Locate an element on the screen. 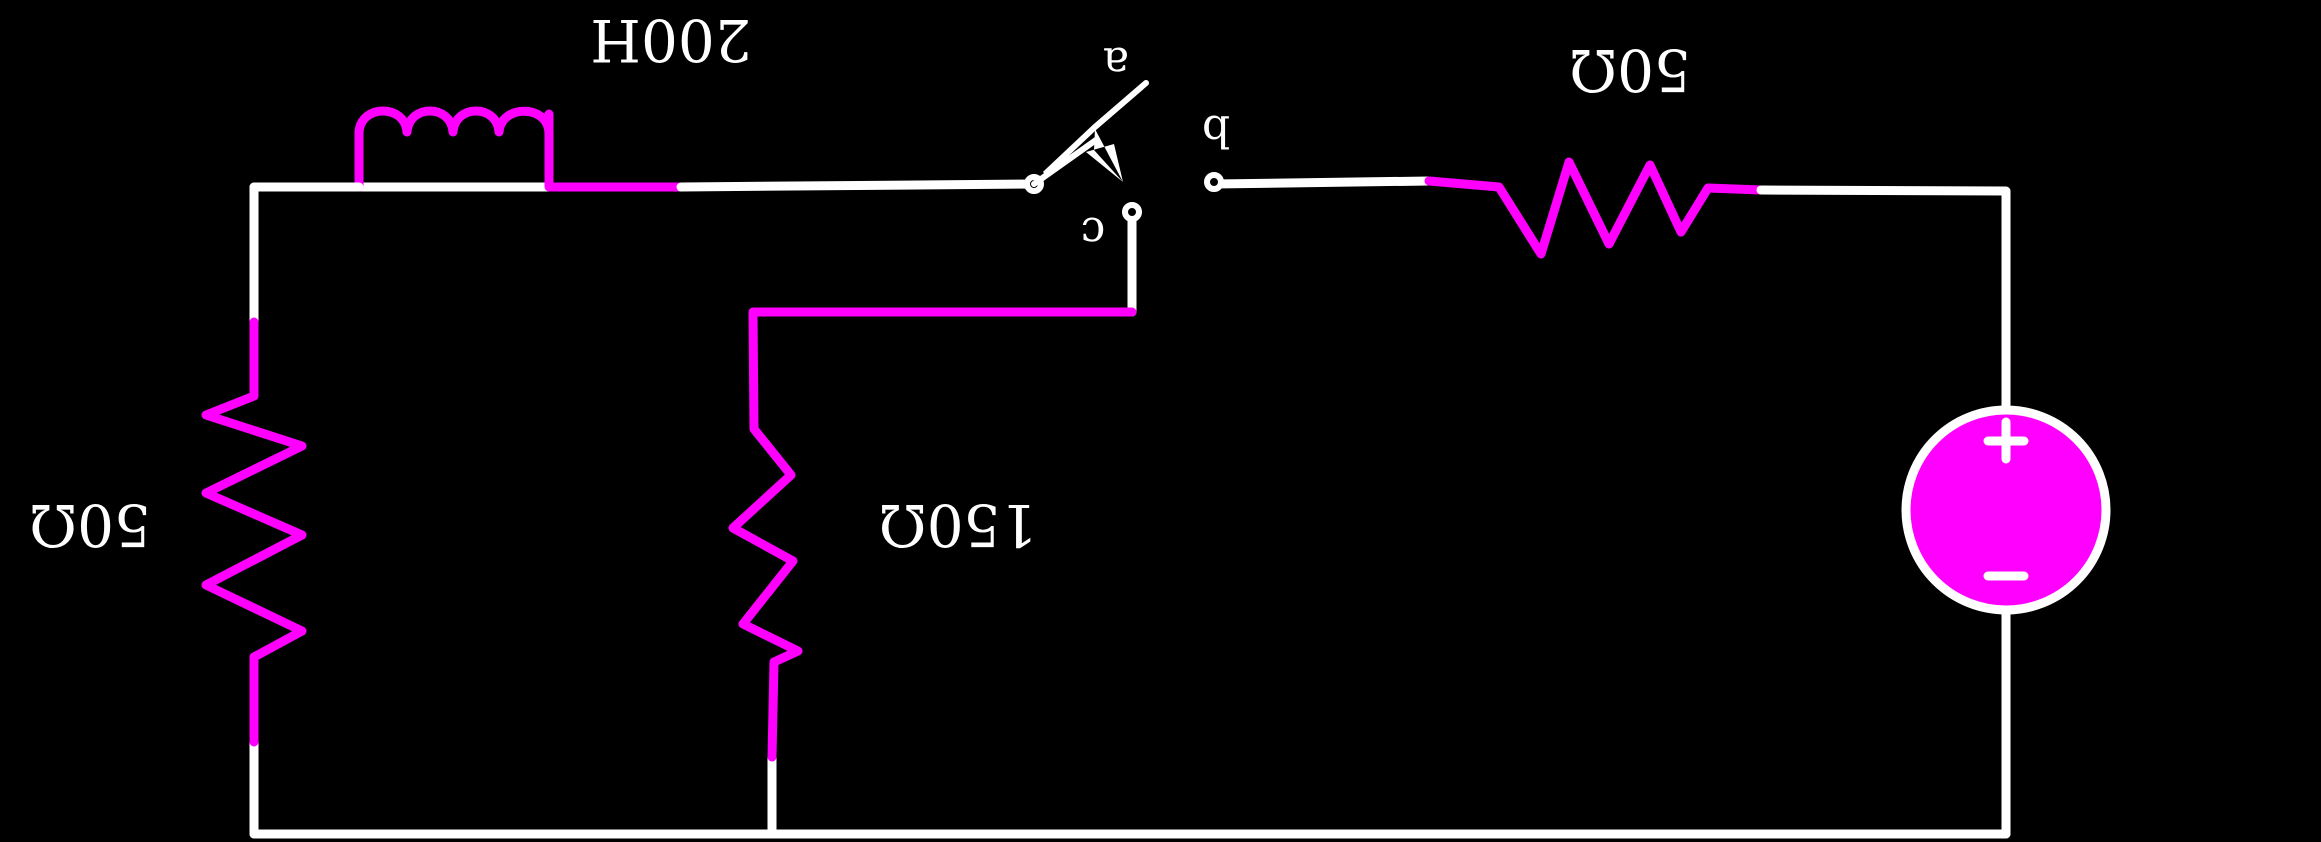 Image resolution: width=2321 pixels, height=842 pixels. plus-sign is located at coordinates (2006, 440).